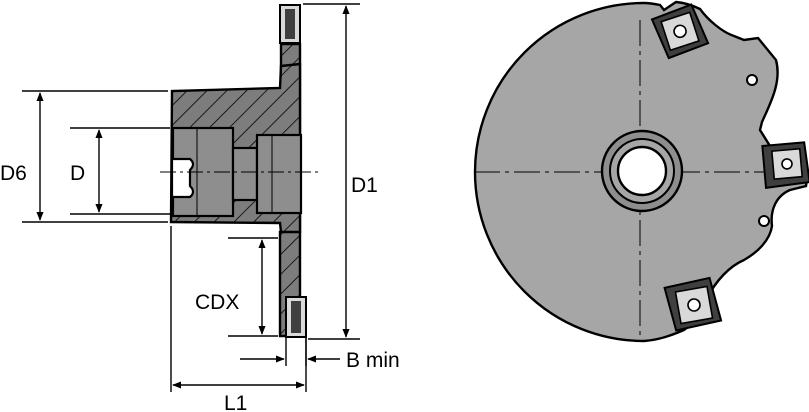 This screenshot has height=412, width=809. What do you see at coordinates (290, 24) in the screenshot?
I see `top-insert` at bounding box center [290, 24].